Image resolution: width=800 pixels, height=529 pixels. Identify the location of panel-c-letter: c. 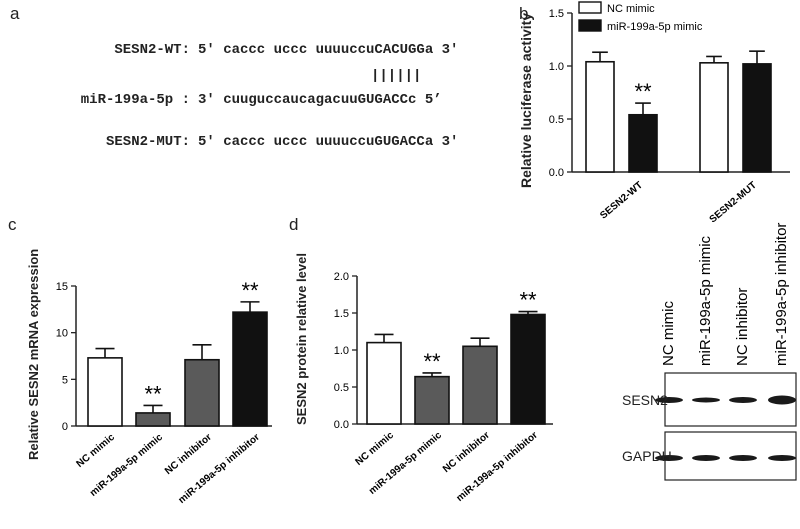
(12, 224).